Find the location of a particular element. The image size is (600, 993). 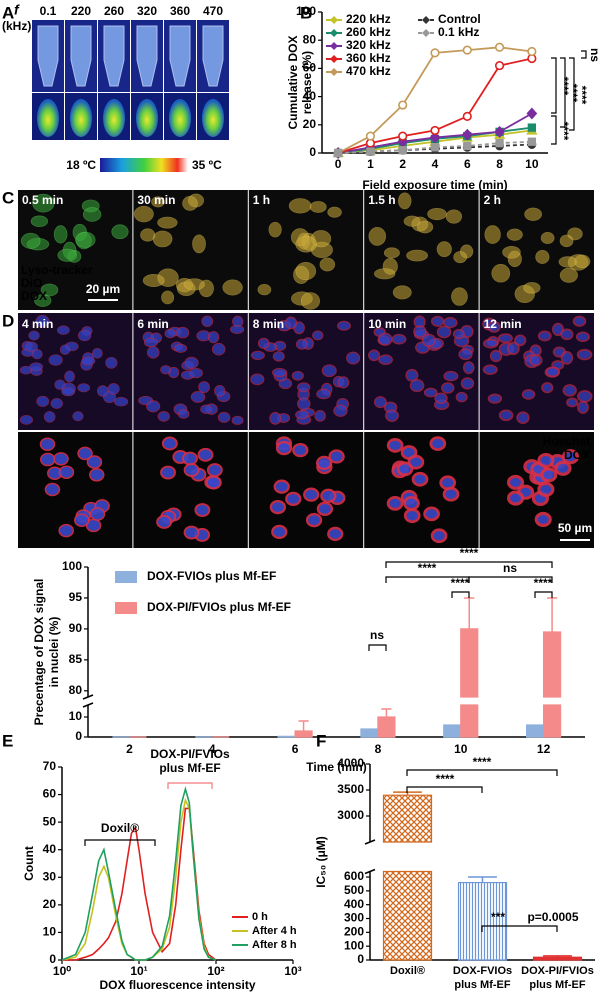

y-tick-label: 200 is located at coordinates (354, 932).